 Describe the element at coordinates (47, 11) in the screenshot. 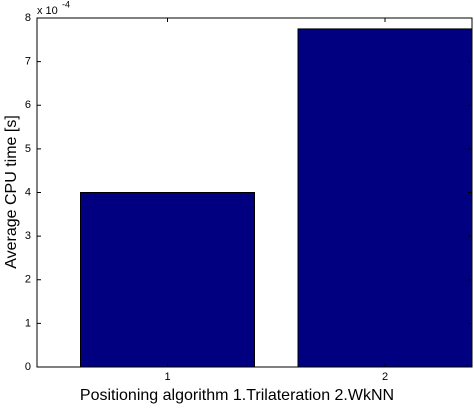

I see `y-scale-base: x 10` at that location.